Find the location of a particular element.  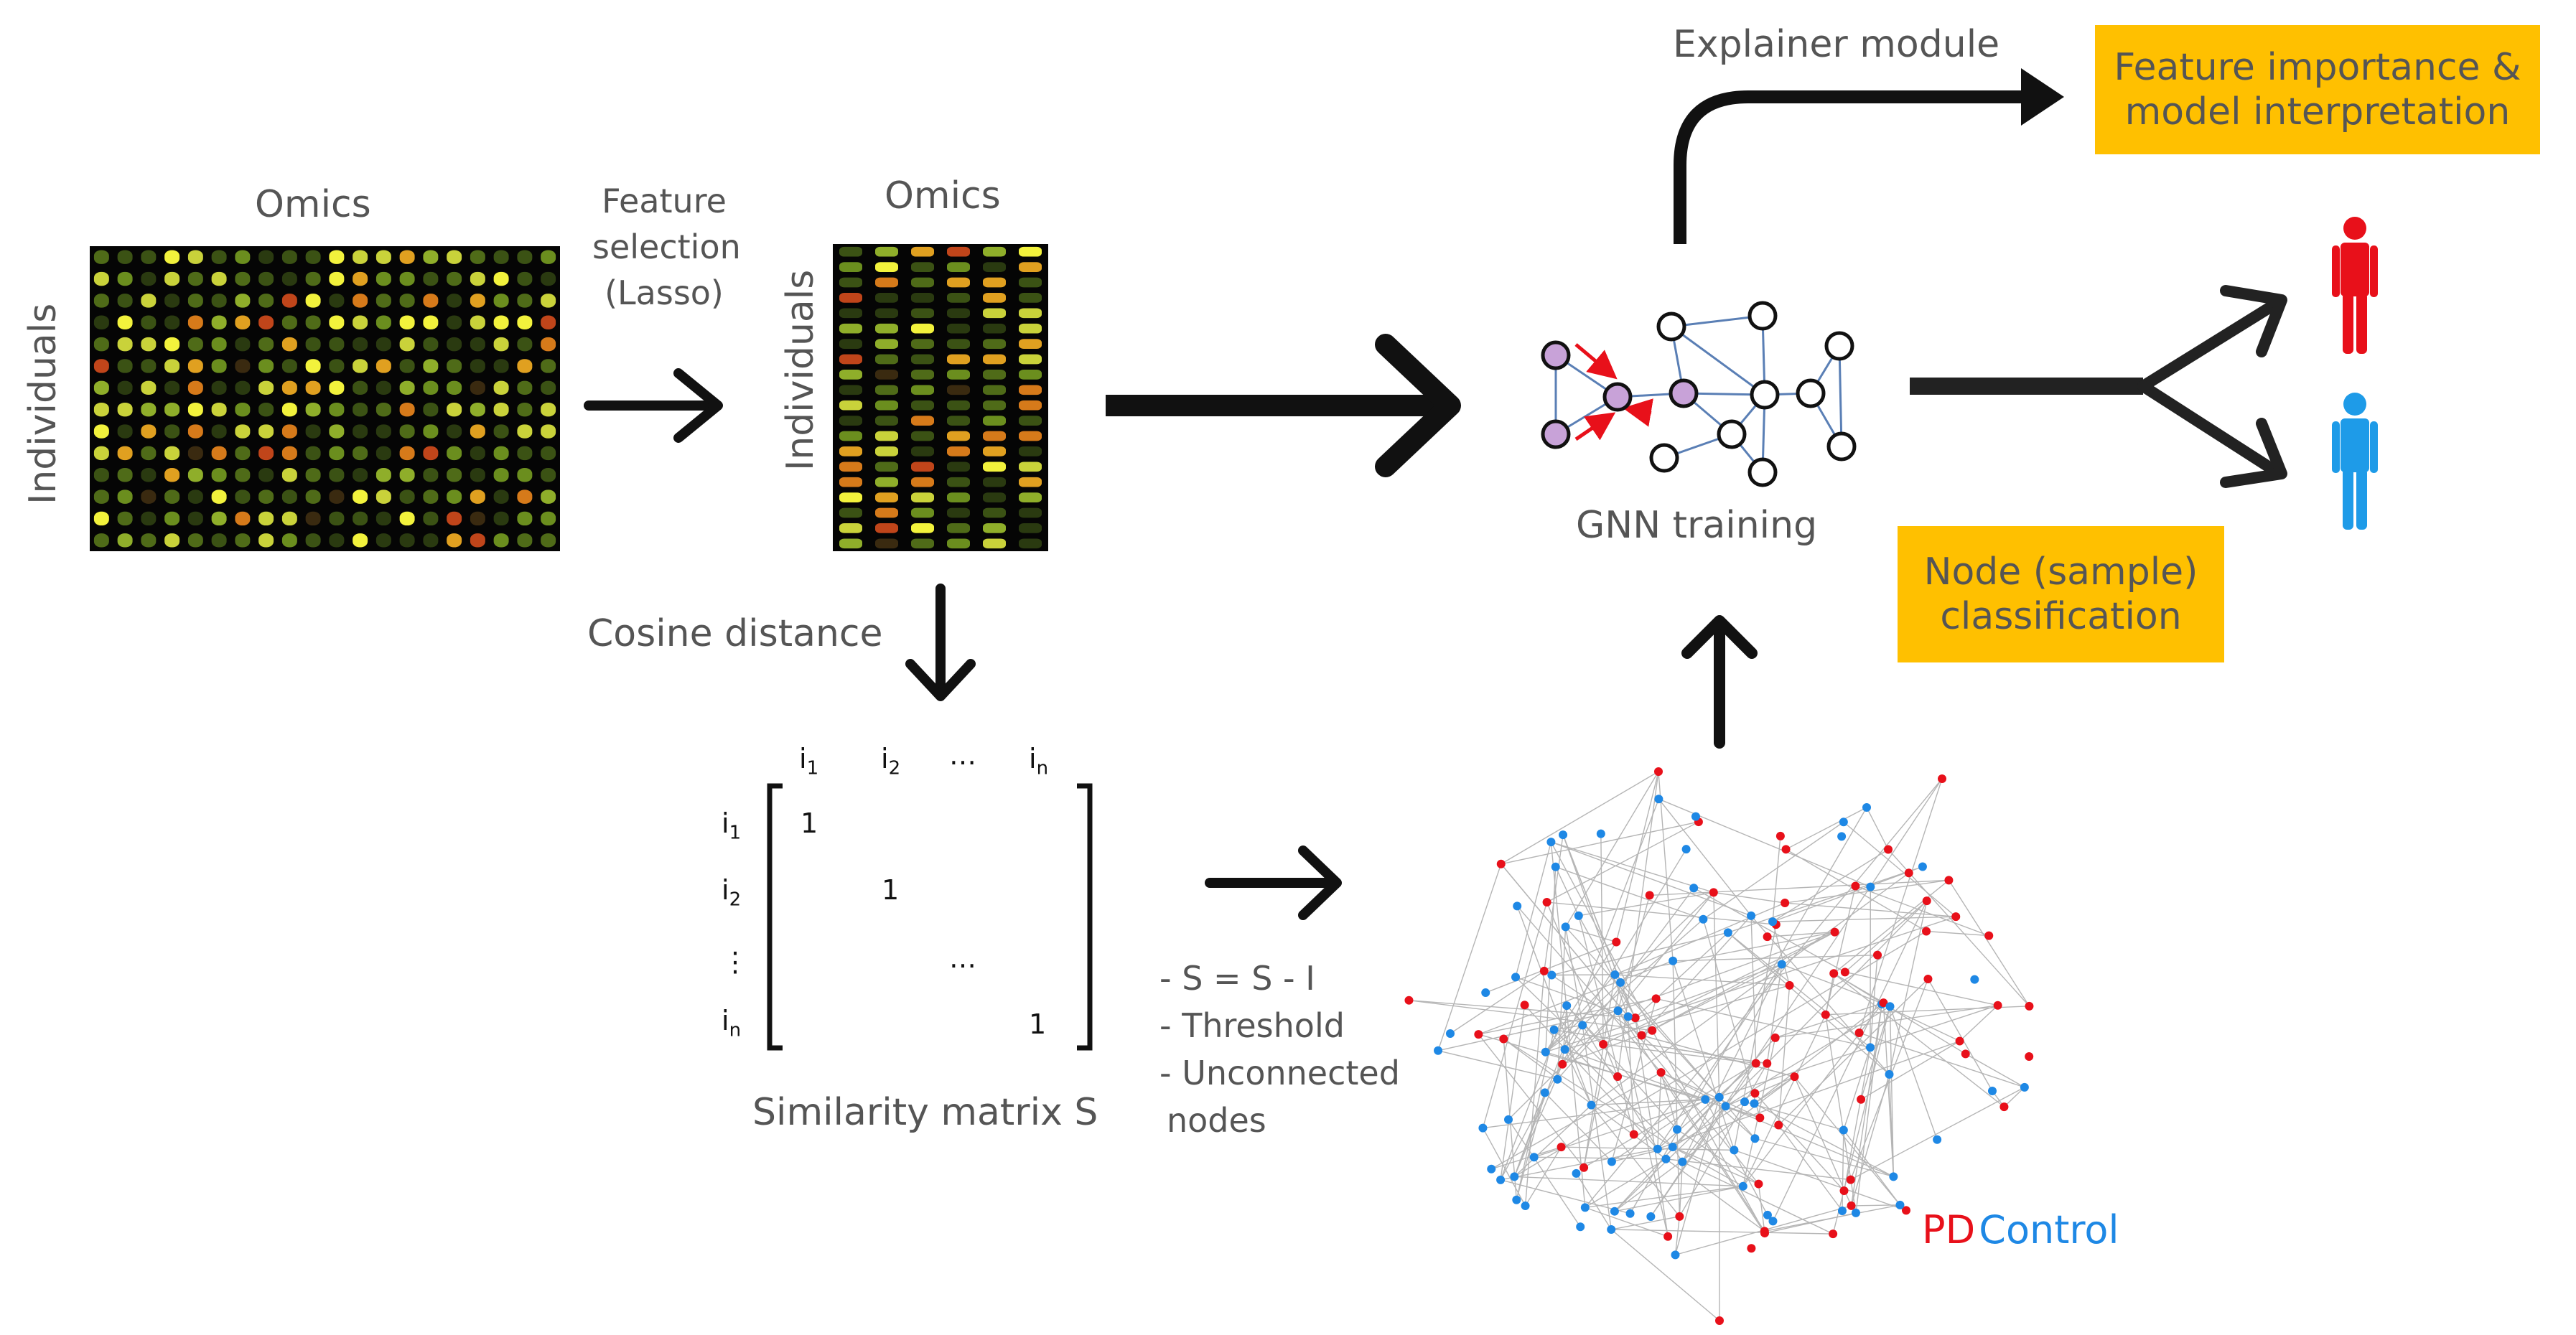

omics-microarray-right-icon is located at coordinates (940, 397).